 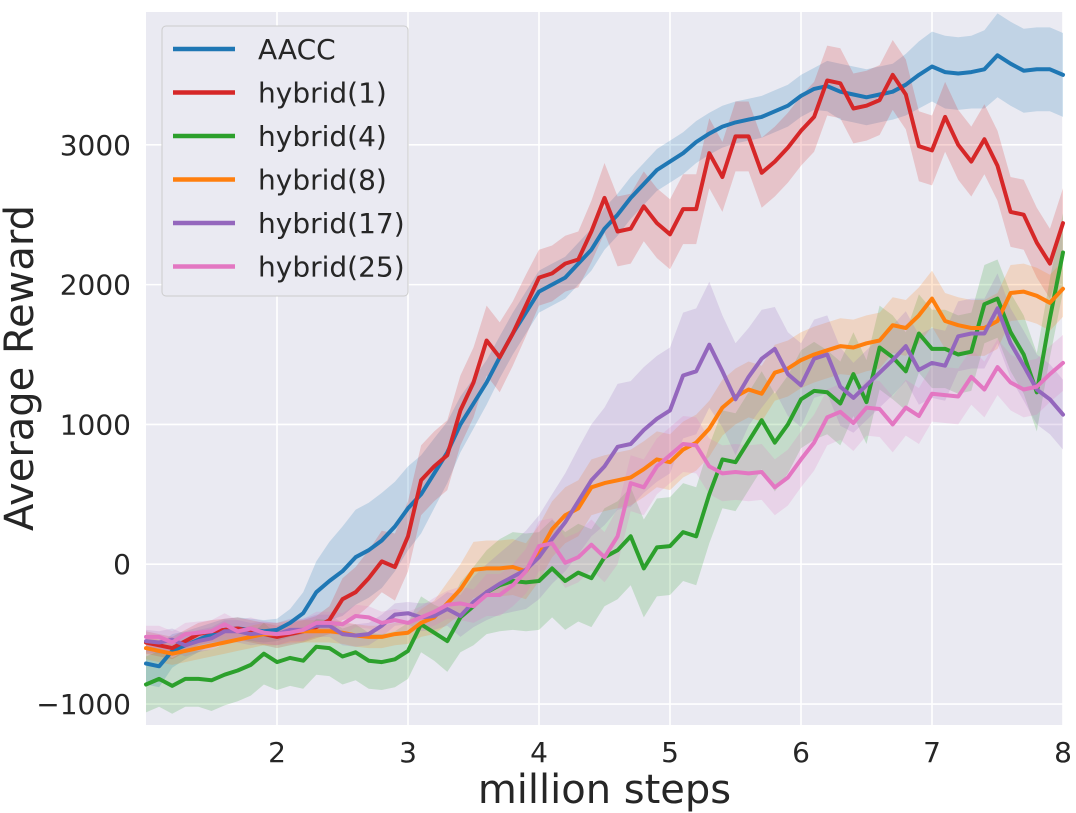 What do you see at coordinates (322, 136) in the screenshot?
I see `legend-entry: hybrid(4)` at bounding box center [322, 136].